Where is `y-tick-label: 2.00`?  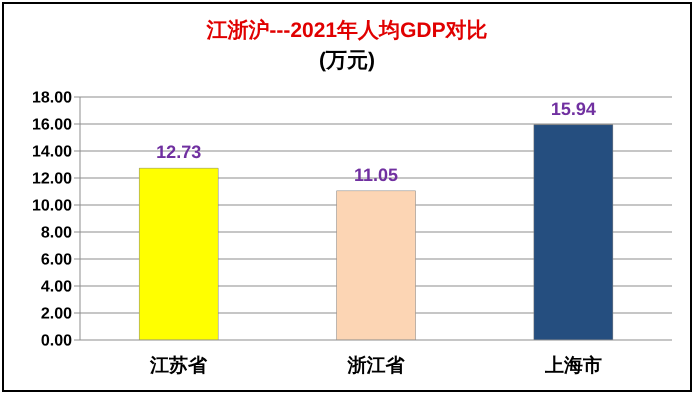
y-tick-label: 2.00 is located at coordinates (56, 314).